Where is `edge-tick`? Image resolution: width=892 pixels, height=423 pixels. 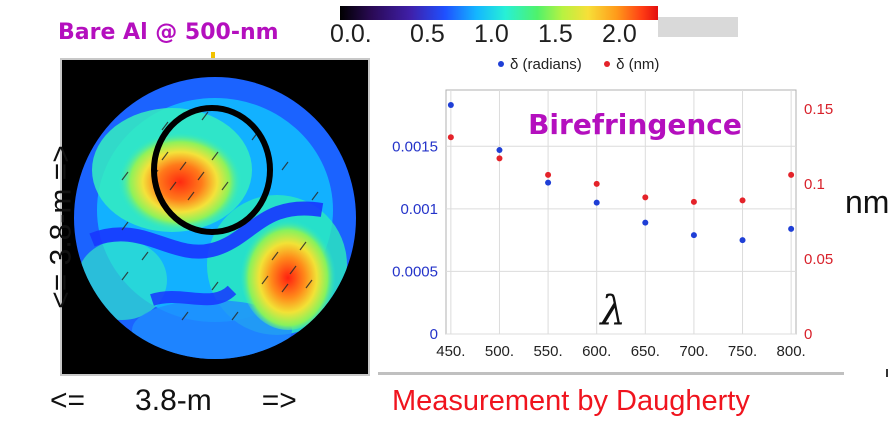 edge-tick is located at coordinates (887, 373).